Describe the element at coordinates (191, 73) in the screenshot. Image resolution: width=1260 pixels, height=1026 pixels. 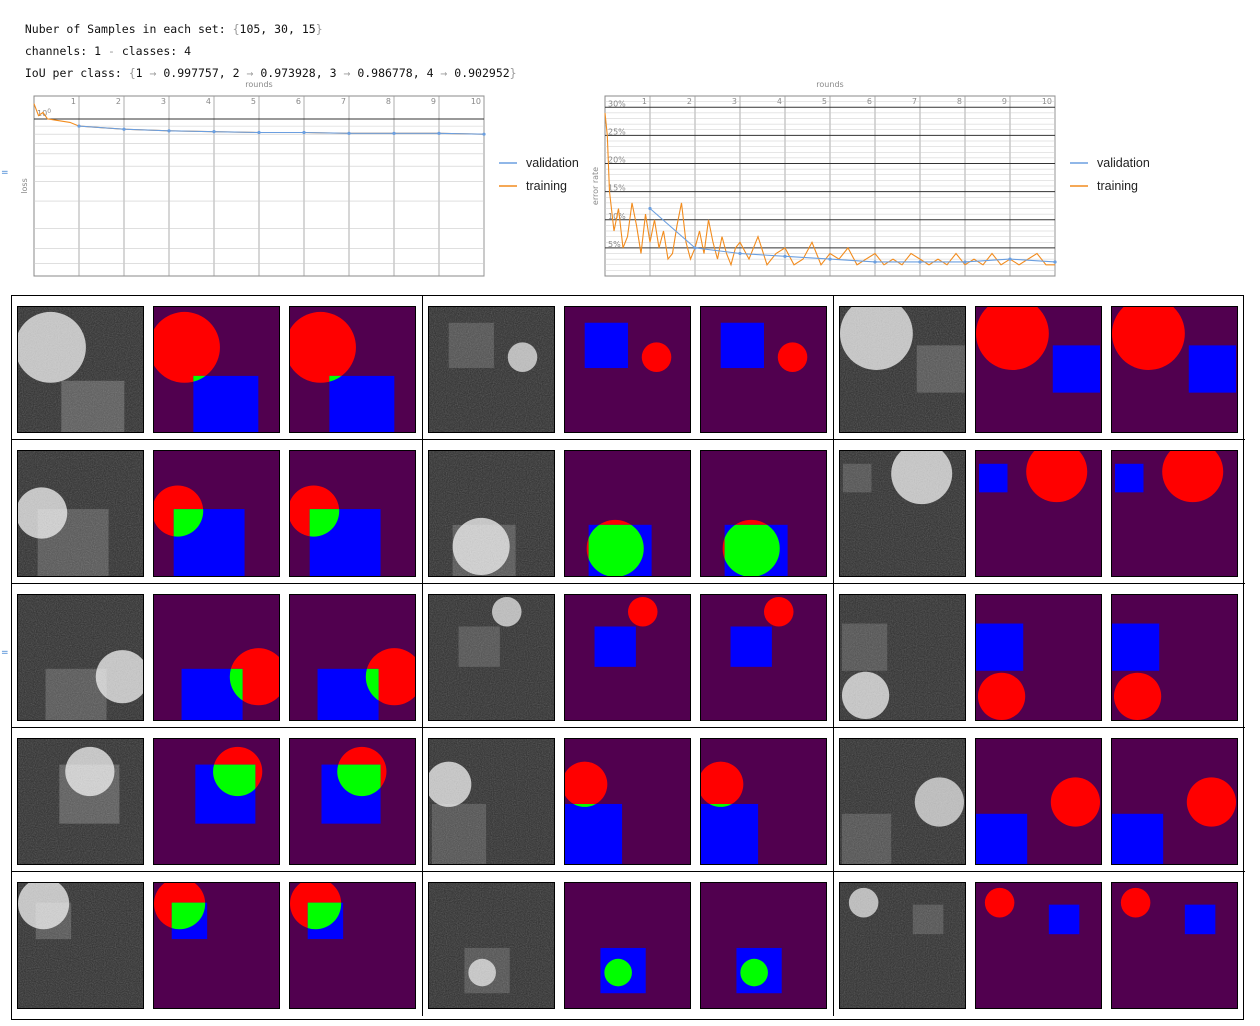
I see `iou-class-value: 0.997757` at that location.